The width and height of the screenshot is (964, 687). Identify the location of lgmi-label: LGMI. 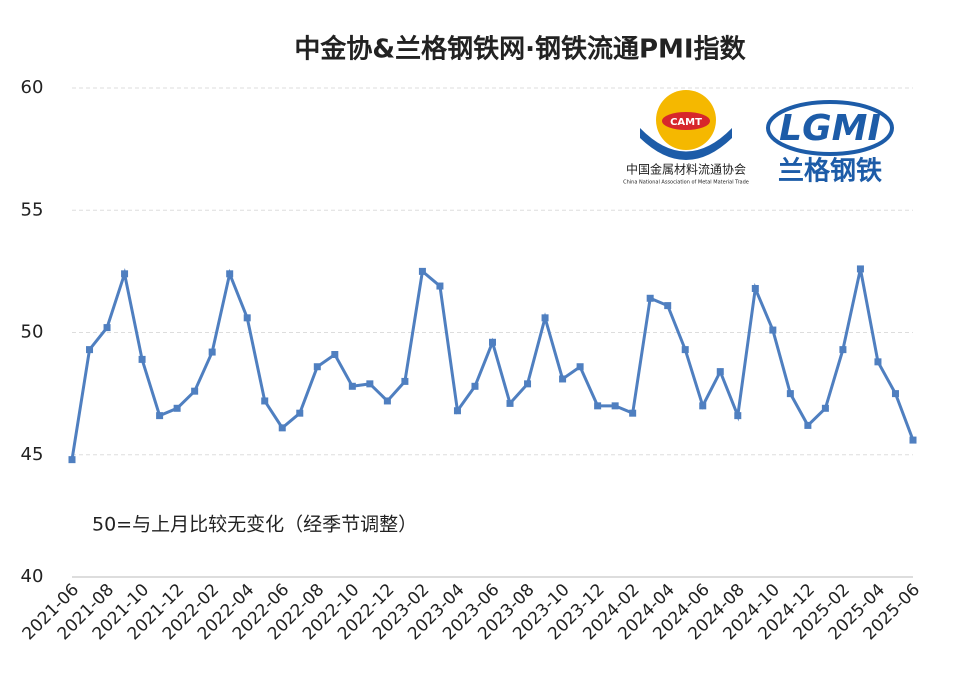
(830, 128).